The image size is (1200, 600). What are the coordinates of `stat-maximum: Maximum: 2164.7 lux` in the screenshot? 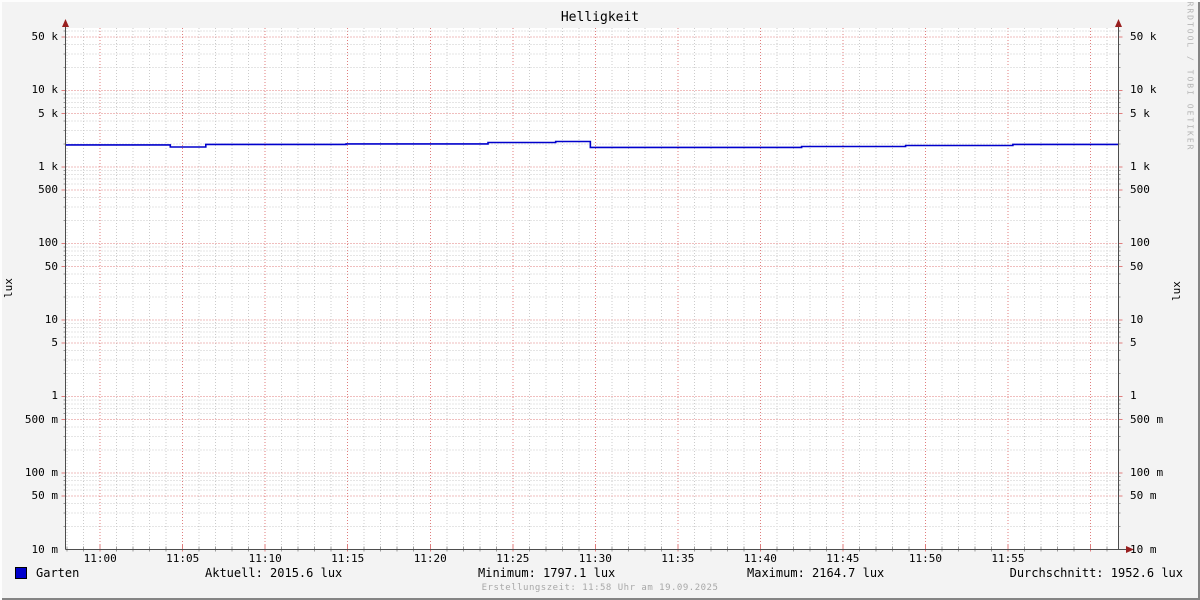 It's located at (816, 573).